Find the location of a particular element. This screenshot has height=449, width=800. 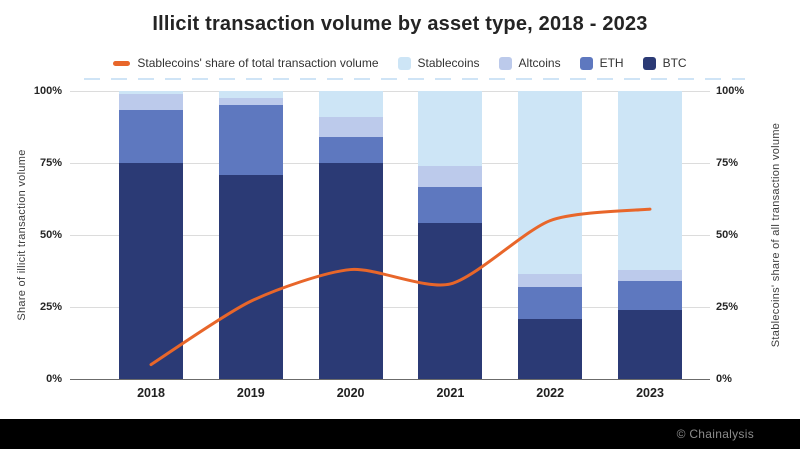

x-label-2023: 2023 is located at coordinates (650, 393).